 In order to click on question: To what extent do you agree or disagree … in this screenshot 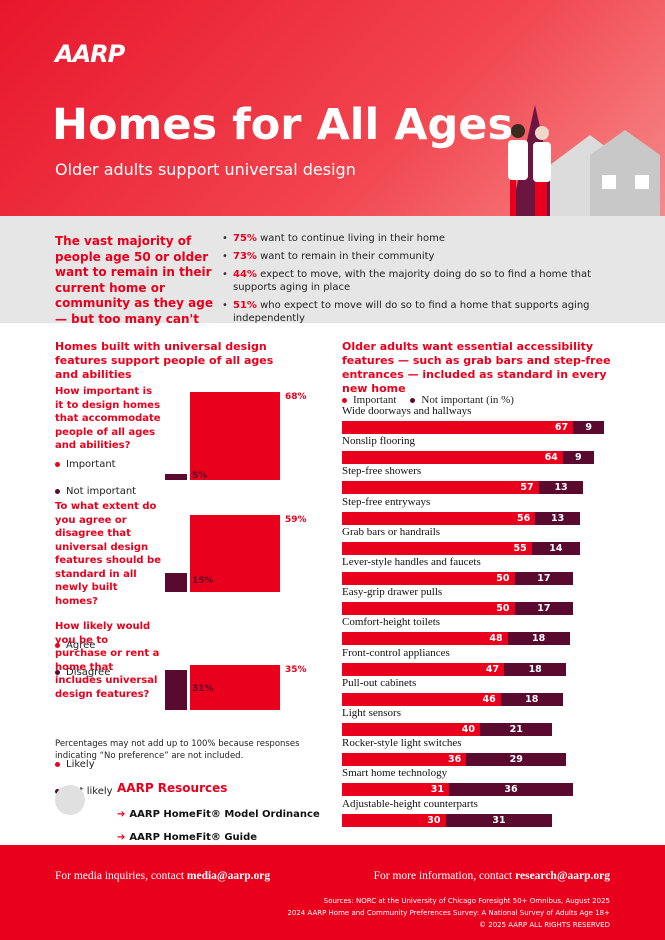, I will do `click(108, 554)`.